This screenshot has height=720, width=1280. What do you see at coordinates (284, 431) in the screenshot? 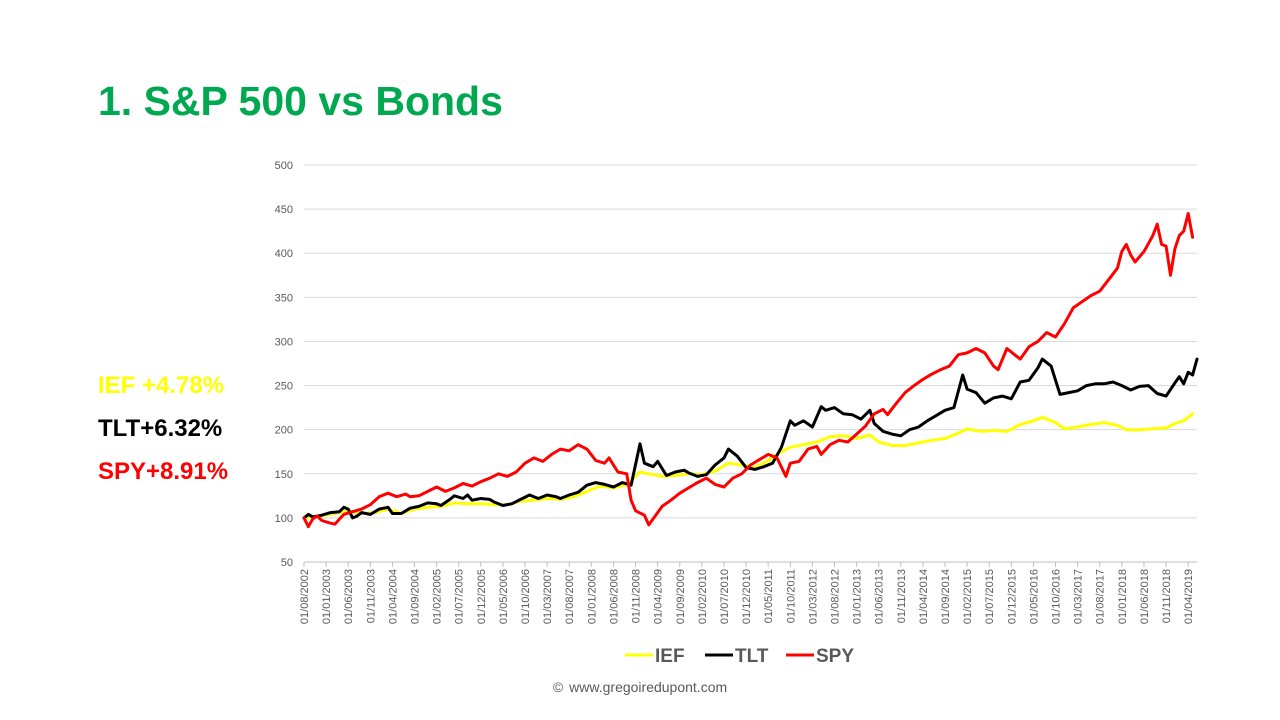
I see `y-tick-label: 200` at bounding box center [284, 431].